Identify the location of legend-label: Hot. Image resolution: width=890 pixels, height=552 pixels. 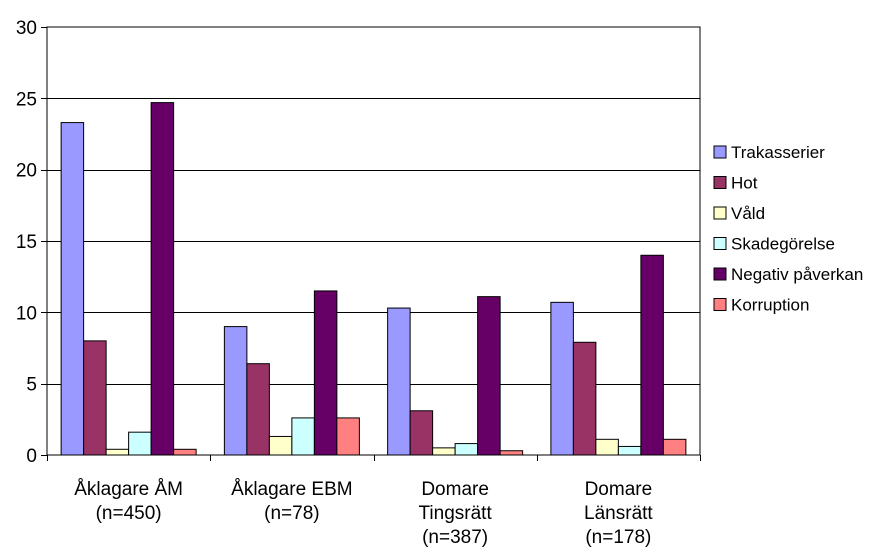
(744, 183).